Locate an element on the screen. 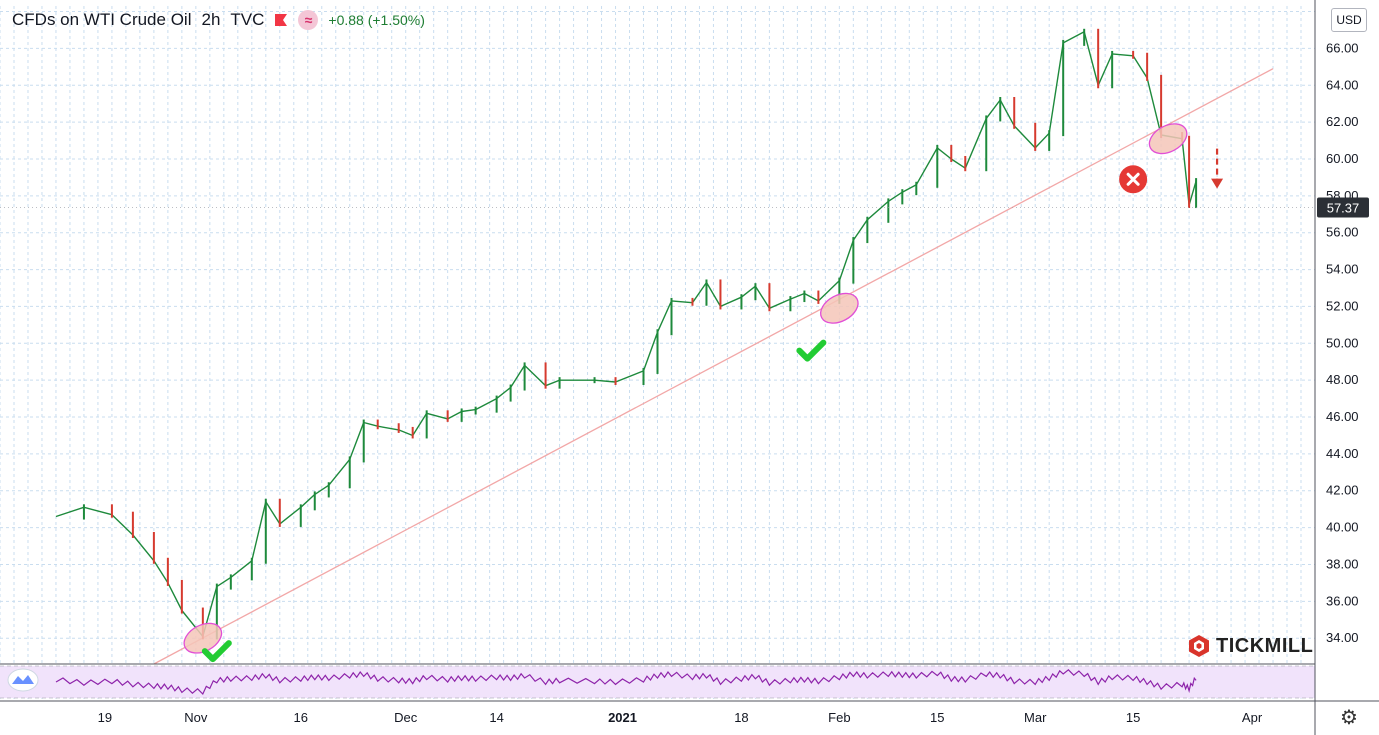 The height and width of the screenshot is (735, 1379). tradingview-logo-icon is located at coordinates (23, 678).